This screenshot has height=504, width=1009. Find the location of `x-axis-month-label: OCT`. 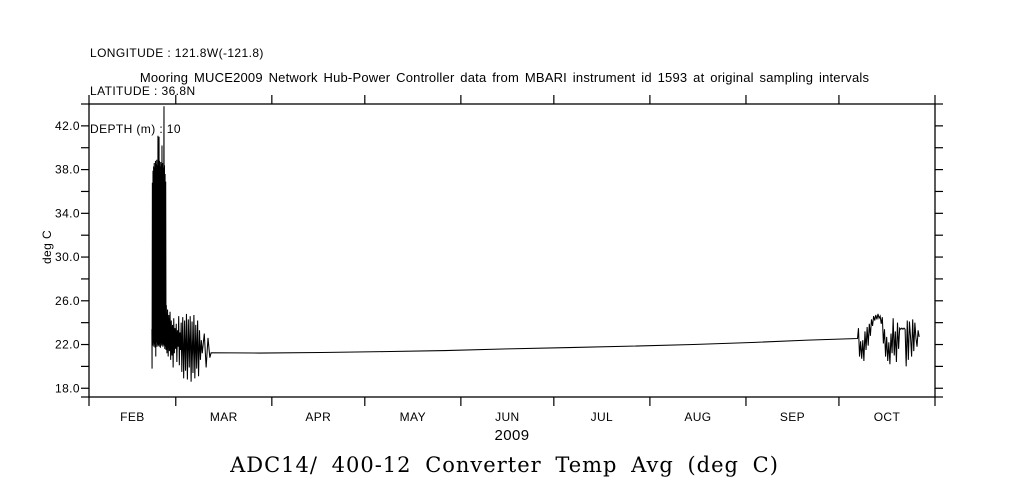

x-axis-month-label: OCT is located at coordinates (887, 417).